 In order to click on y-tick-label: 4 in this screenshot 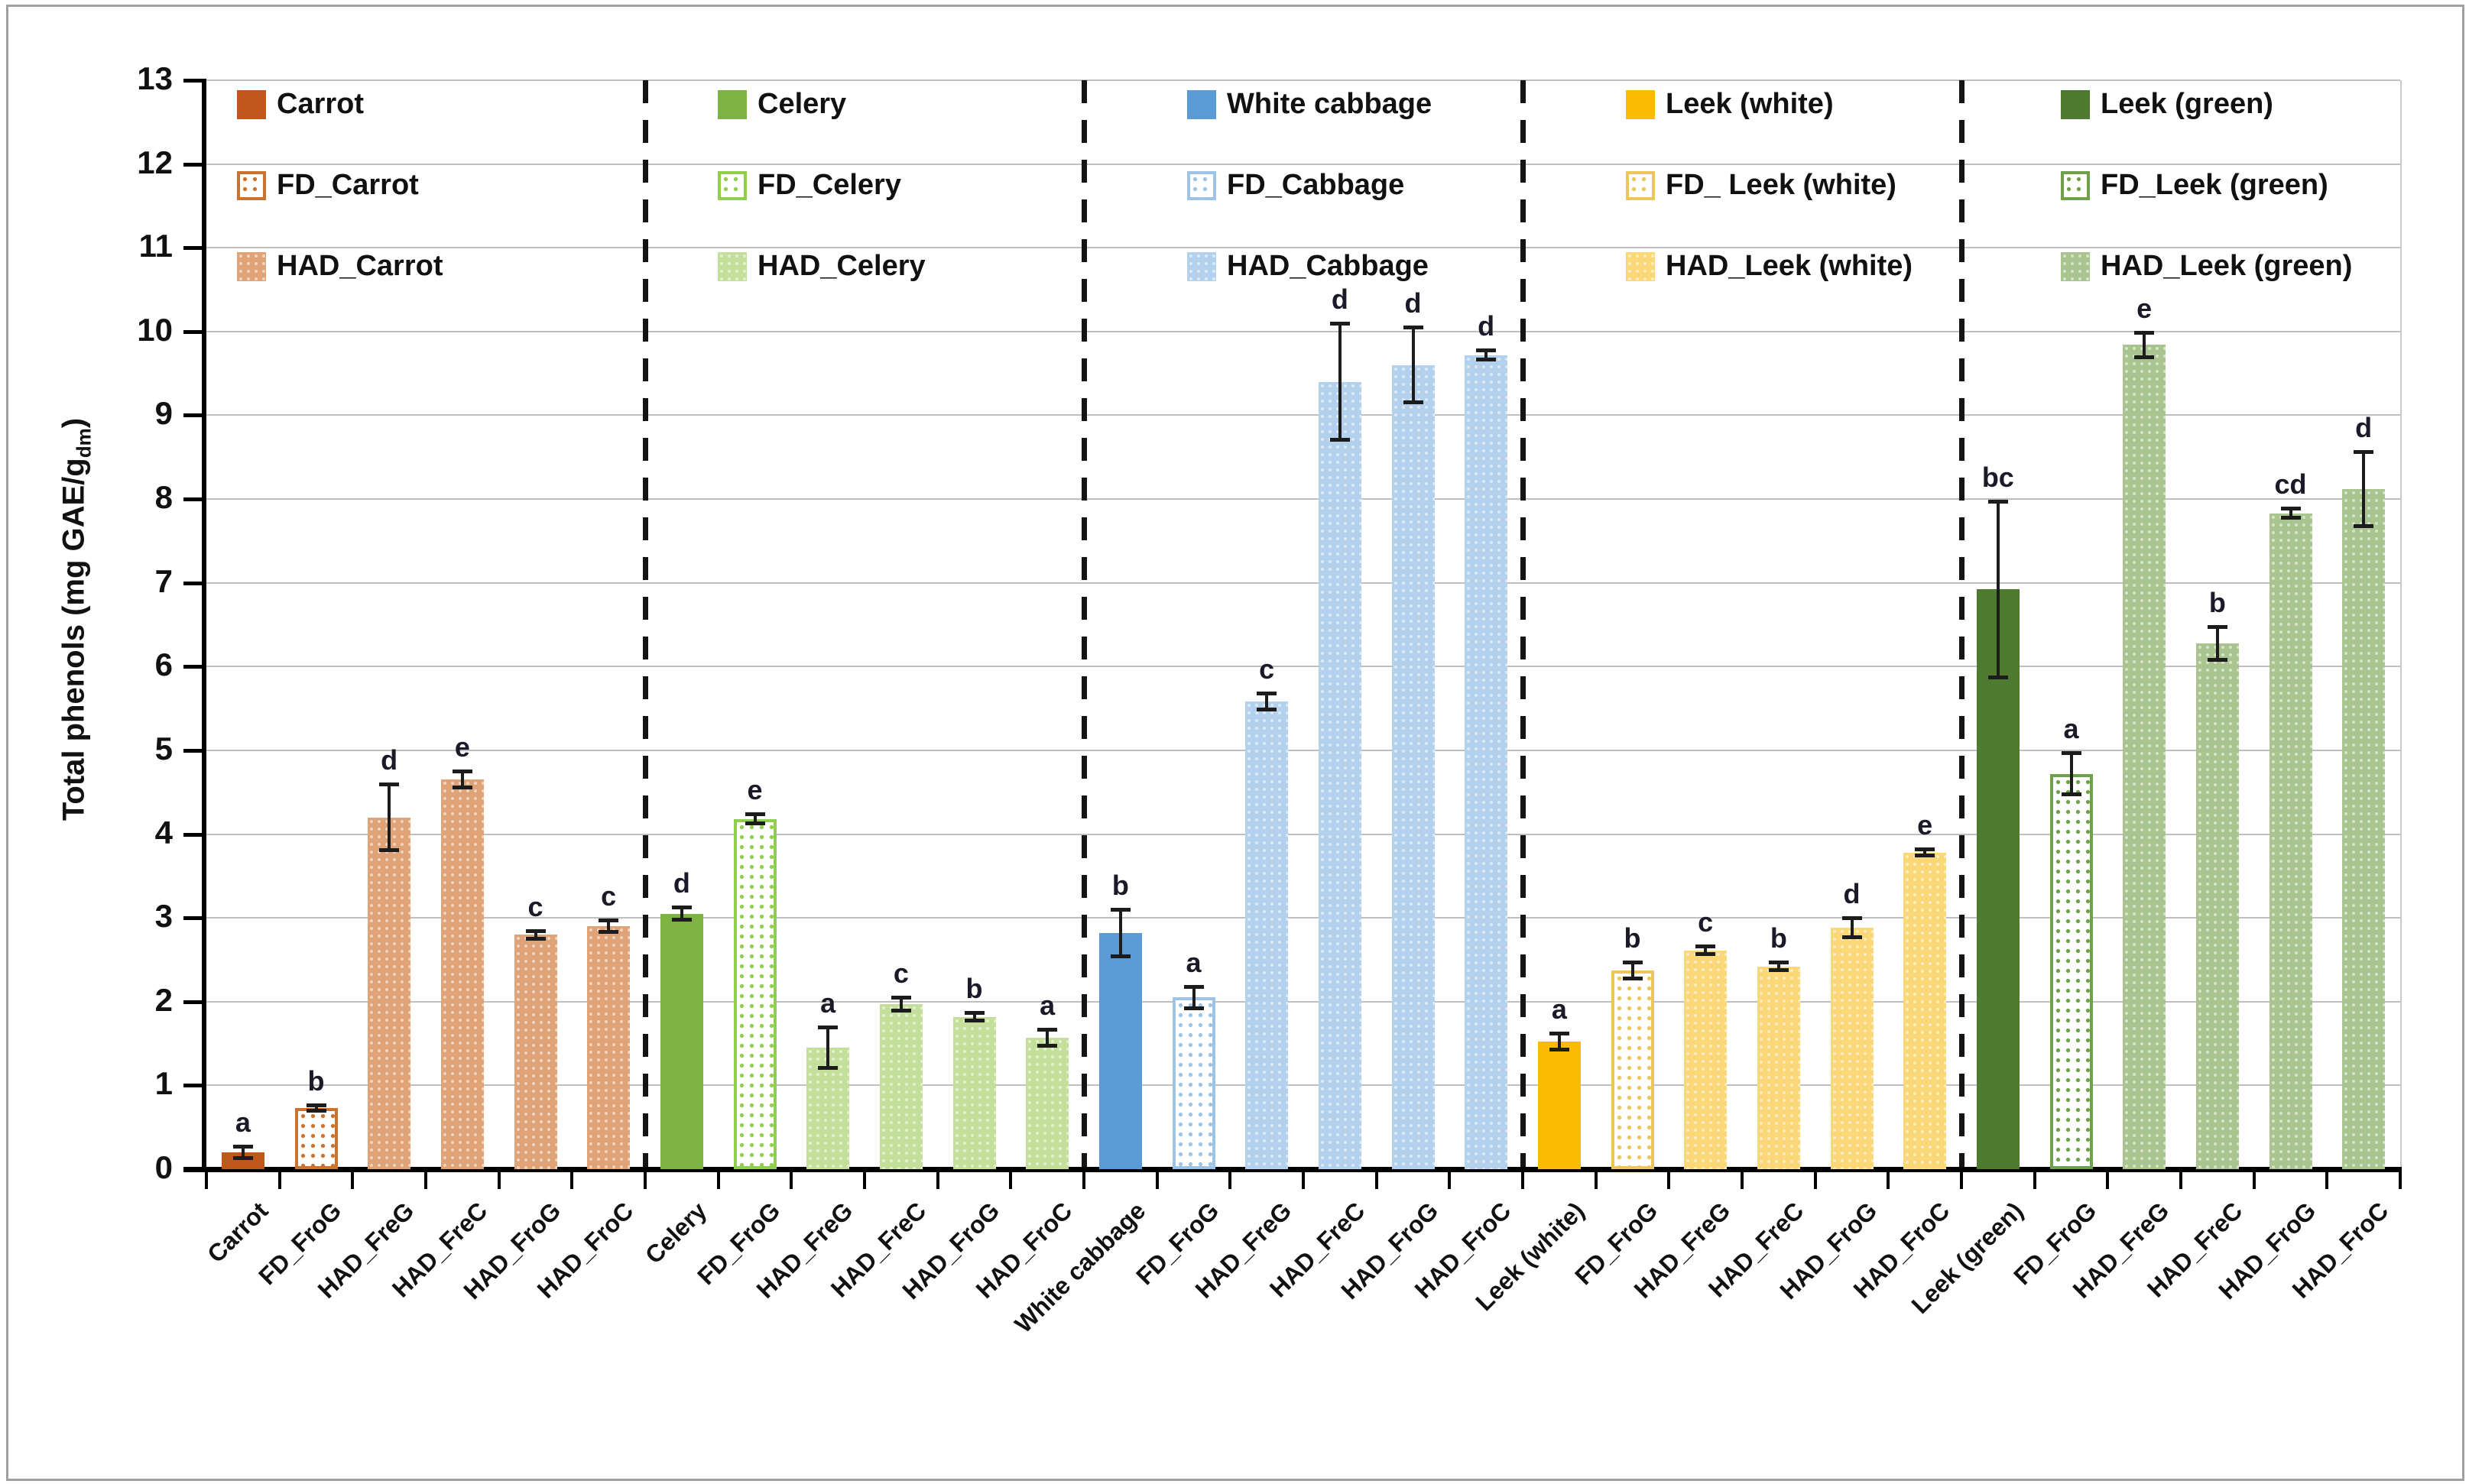, I will do `click(163, 832)`.